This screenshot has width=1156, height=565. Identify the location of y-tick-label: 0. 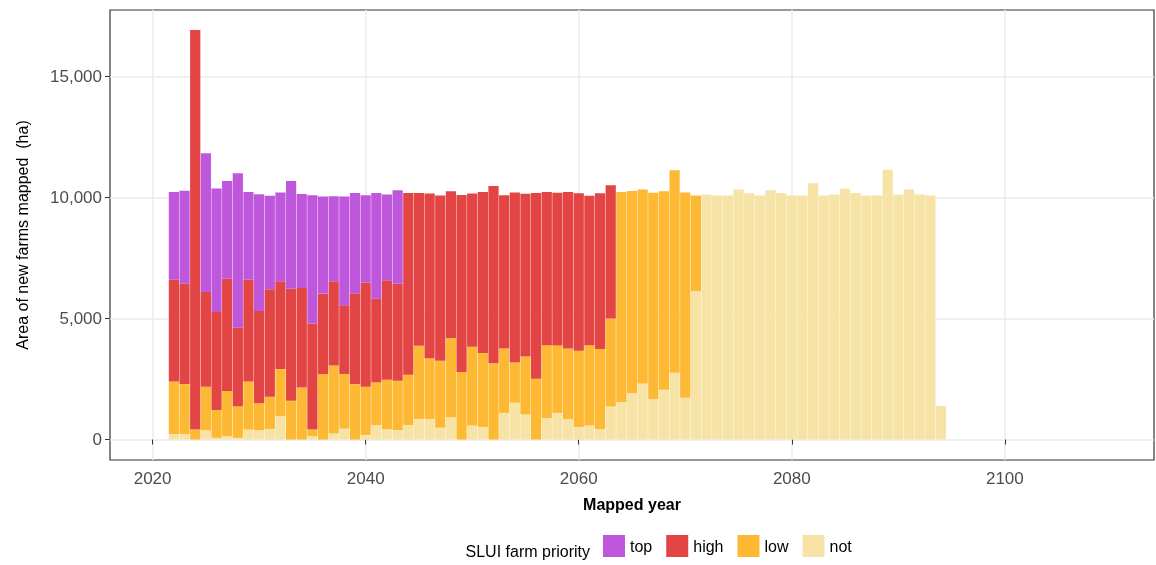
(97, 440).